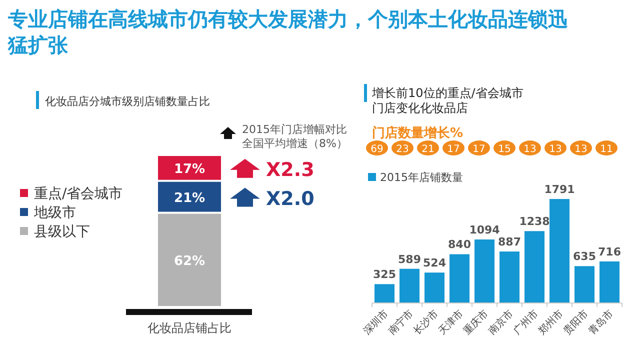  I want to click on text: 15, so click(504, 149).